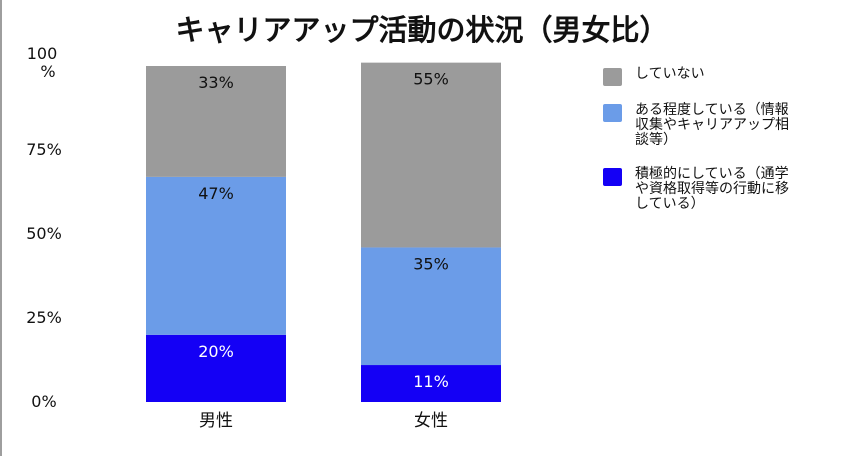 The width and height of the screenshot is (850, 456). I want to click on svg-text: 75%, so click(44, 149).